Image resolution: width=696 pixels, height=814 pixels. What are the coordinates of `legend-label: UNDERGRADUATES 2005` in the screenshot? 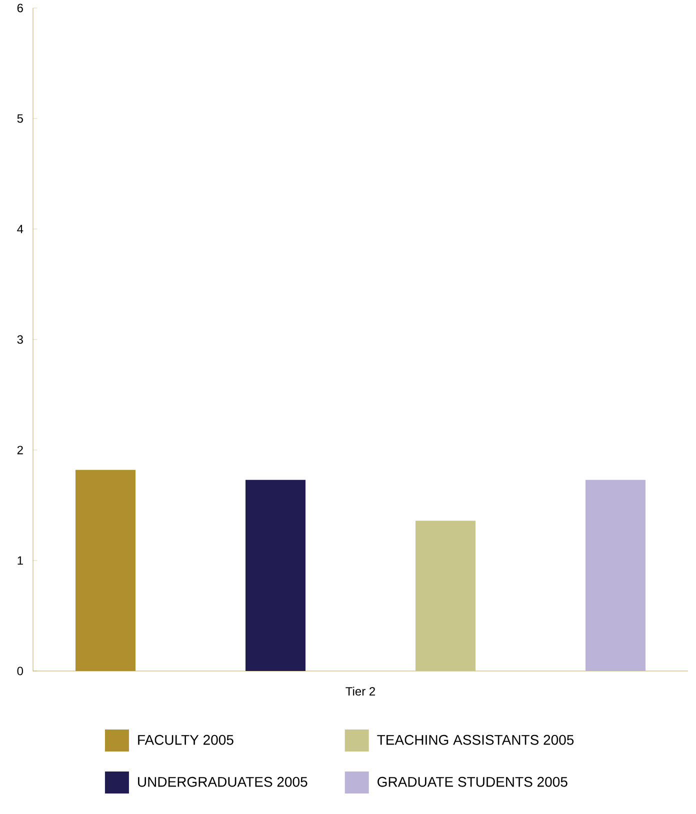 It's located at (223, 781).